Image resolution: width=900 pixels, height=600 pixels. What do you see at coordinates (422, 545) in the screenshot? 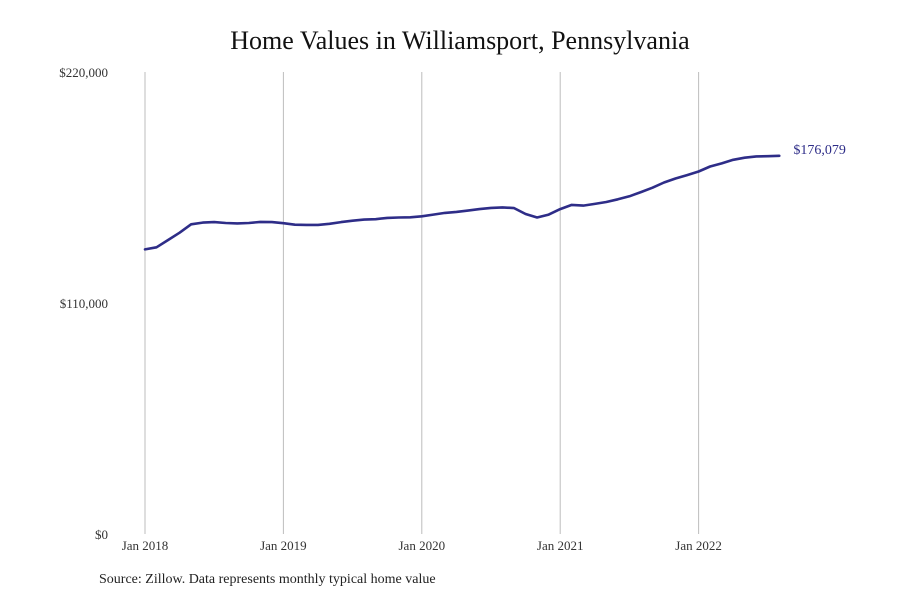
I see `x-tick-label: Jan 2020` at bounding box center [422, 545].